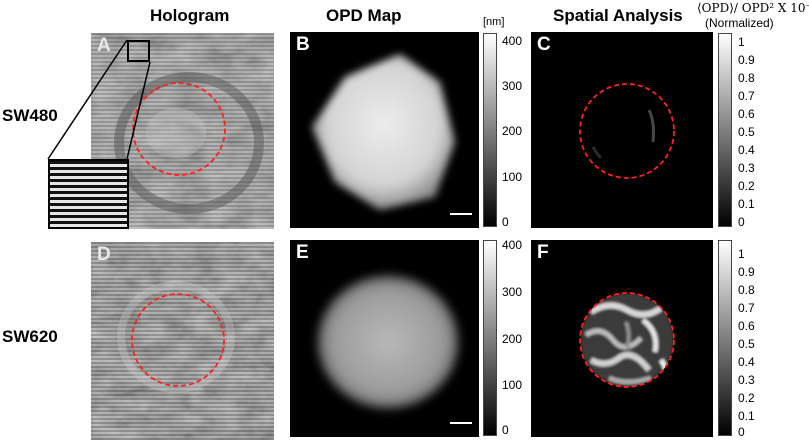  What do you see at coordinates (543, 252) in the screenshot?
I see `panel-label-f: F` at bounding box center [543, 252].